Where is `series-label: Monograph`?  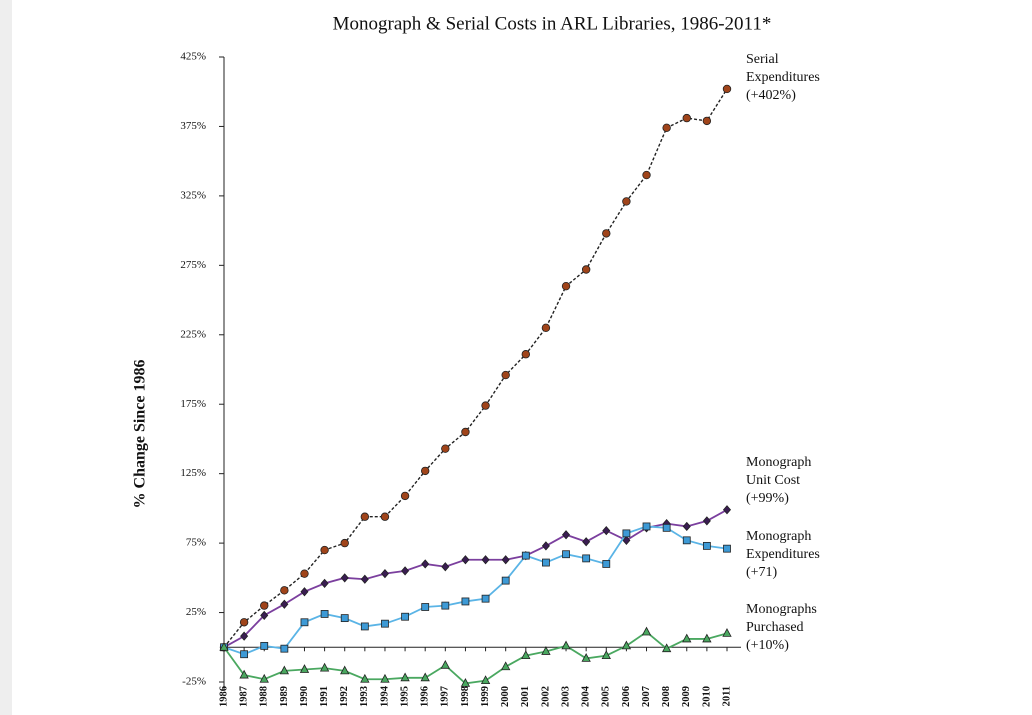 series-label: Monograph is located at coordinates (778, 462).